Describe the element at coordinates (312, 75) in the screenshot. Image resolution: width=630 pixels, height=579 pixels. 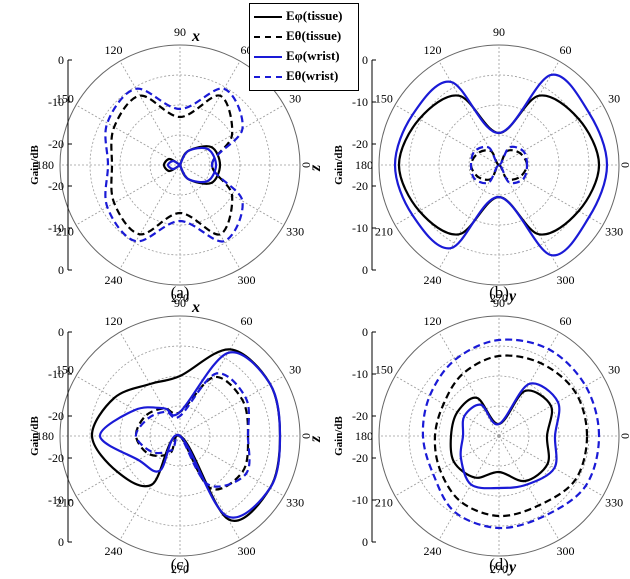
I see `legend-label: Eθ(wrist)` at that location.